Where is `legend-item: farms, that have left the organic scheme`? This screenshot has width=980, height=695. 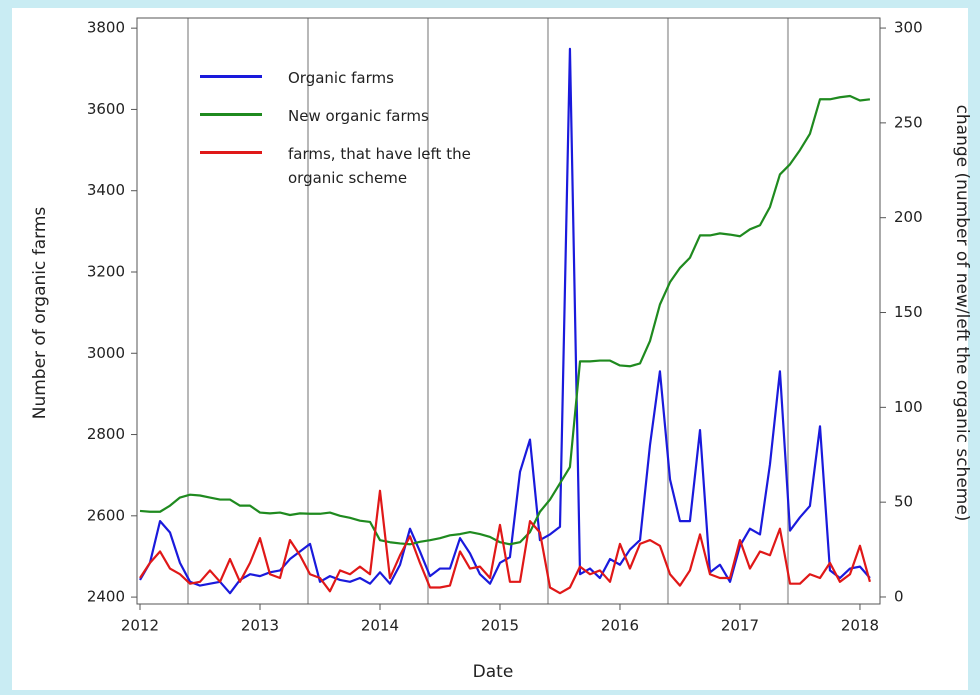 legend-item: farms, that have left the organic scheme is located at coordinates (350, 166).